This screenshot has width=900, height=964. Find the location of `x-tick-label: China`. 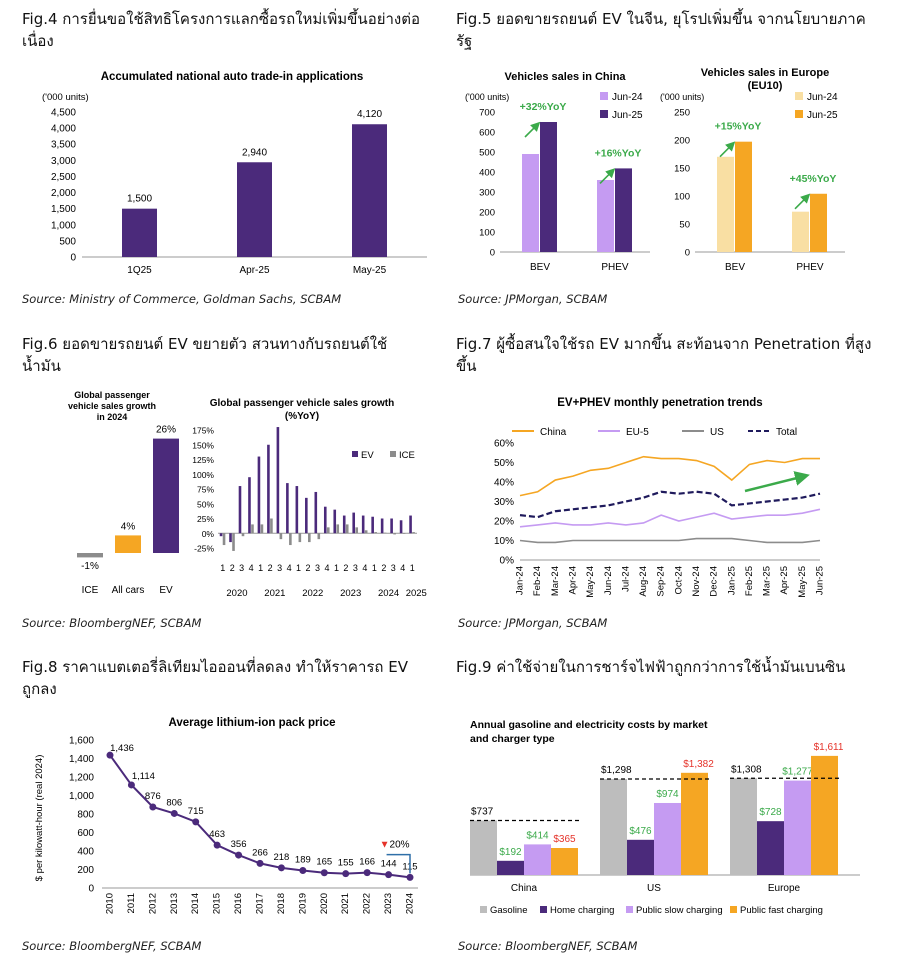

x-tick-label: China is located at coordinates (524, 888).